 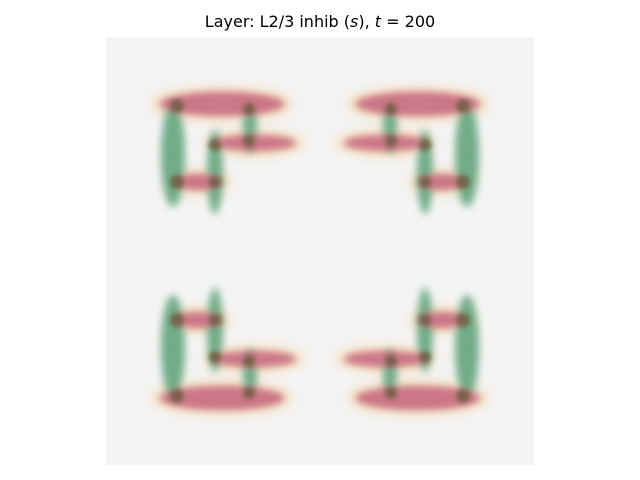 I want to click on title-prefix: Layer: L2/3 inhib (, so click(x=277, y=21).